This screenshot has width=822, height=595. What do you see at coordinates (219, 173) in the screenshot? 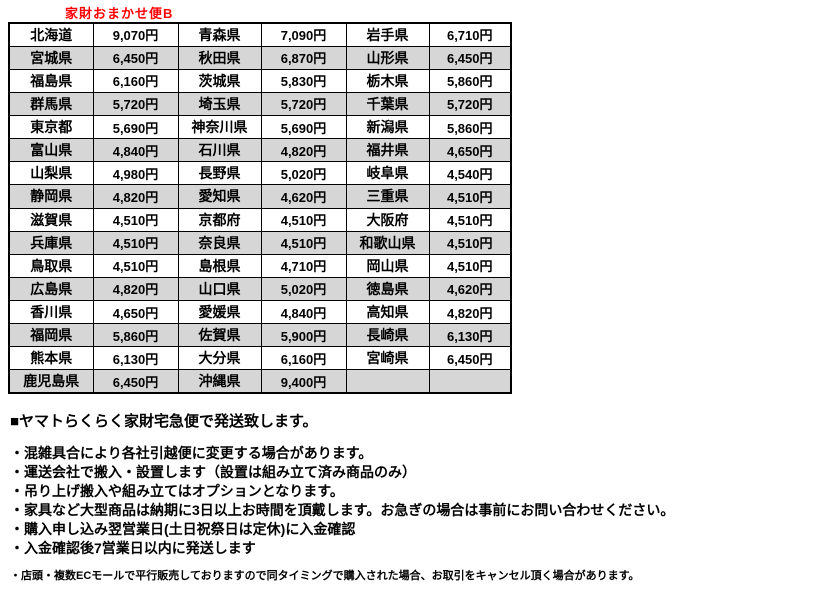
I see `prefecture-cell: 長野県` at bounding box center [219, 173].